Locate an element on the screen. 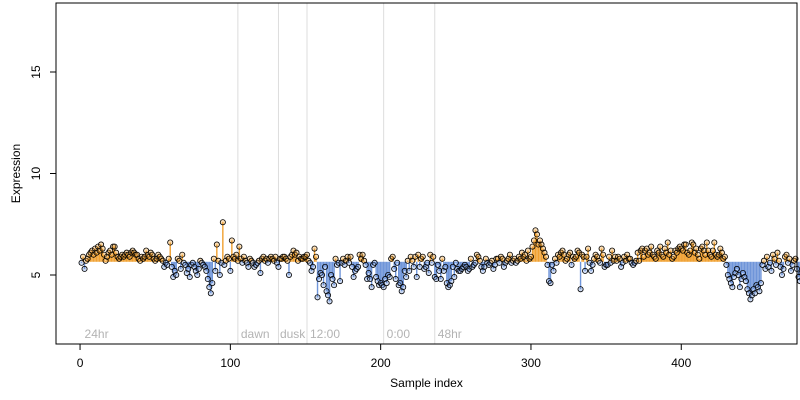 This screenshot has height=400, width=800. group-label: 12:00 is located at coordinates (325, 334).